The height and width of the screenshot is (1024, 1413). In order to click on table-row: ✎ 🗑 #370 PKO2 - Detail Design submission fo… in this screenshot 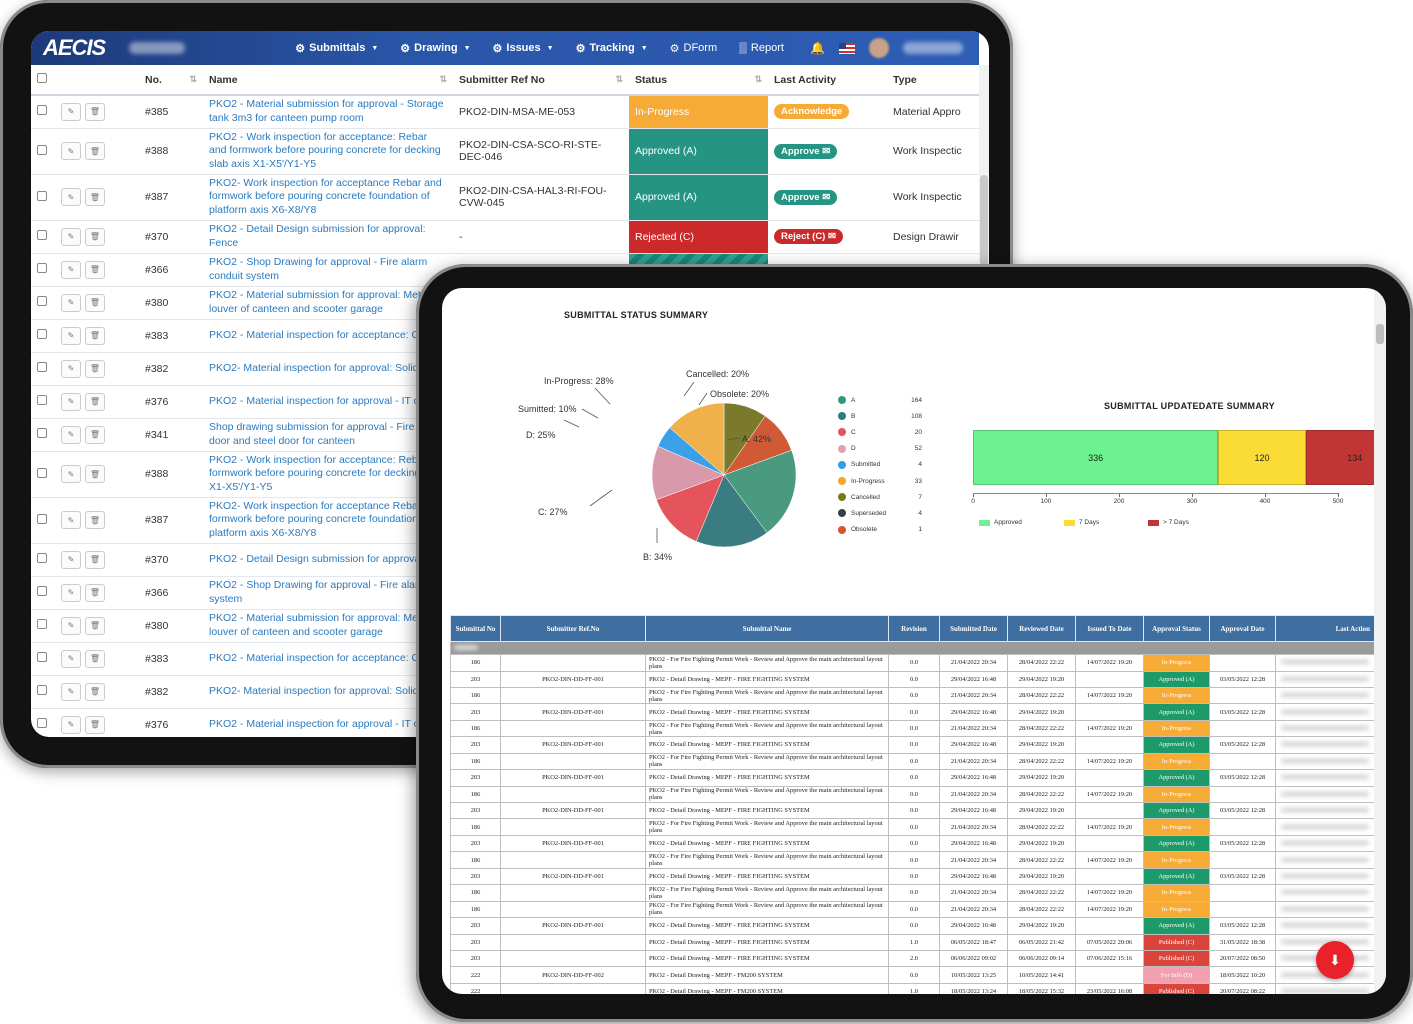, I will do `click(505, 237)`.